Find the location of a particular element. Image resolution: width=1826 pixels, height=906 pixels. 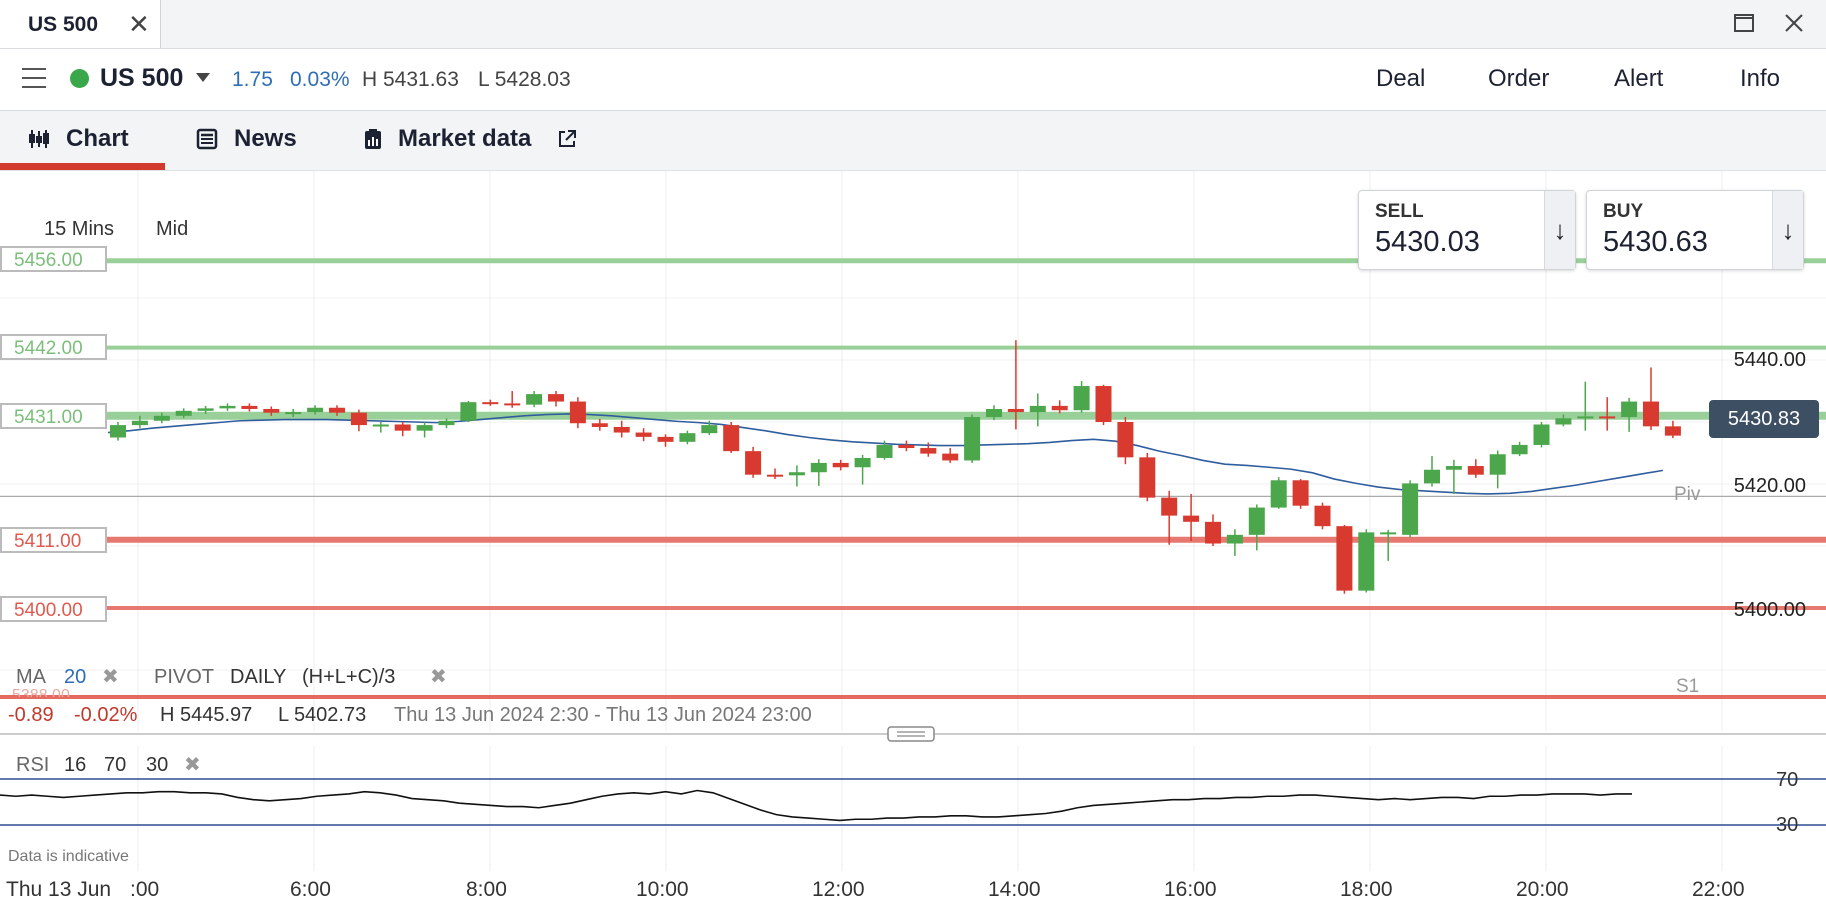

pivot-formula: (H+L+C)/3 is located at coordinates (349, 677).